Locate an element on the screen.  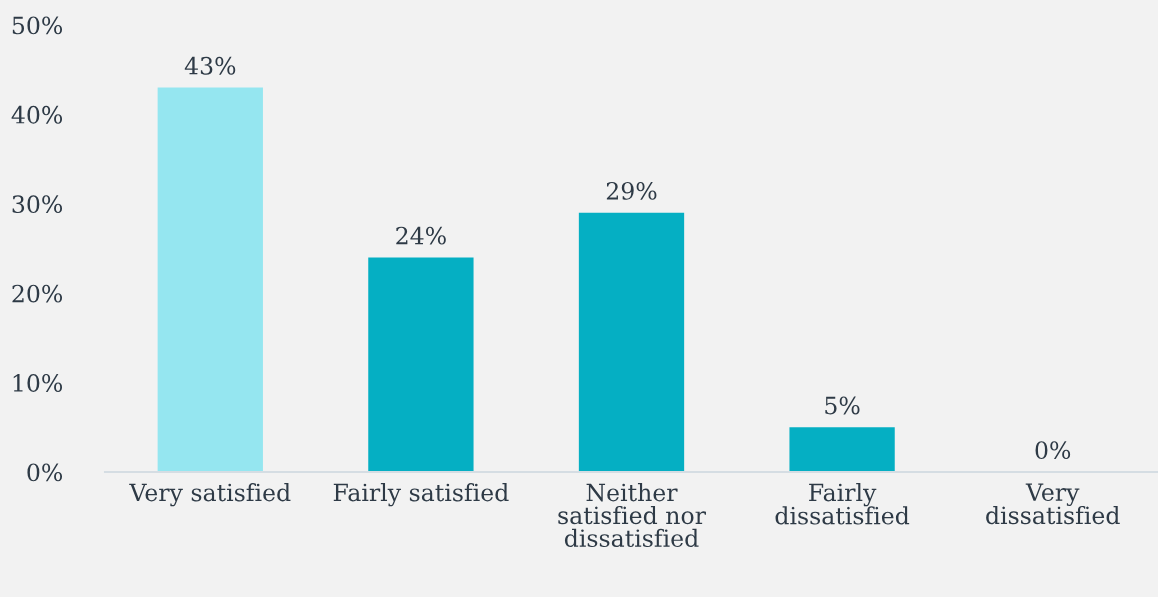
data-label: 0% is located at coordinates (1053, 450).